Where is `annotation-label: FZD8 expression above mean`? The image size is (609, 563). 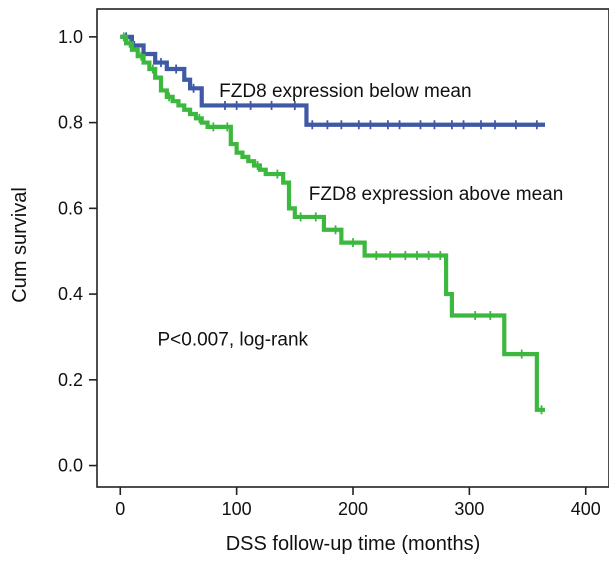
annotation-label: FZD8 expression above mean is located at coordinates (436, 194).